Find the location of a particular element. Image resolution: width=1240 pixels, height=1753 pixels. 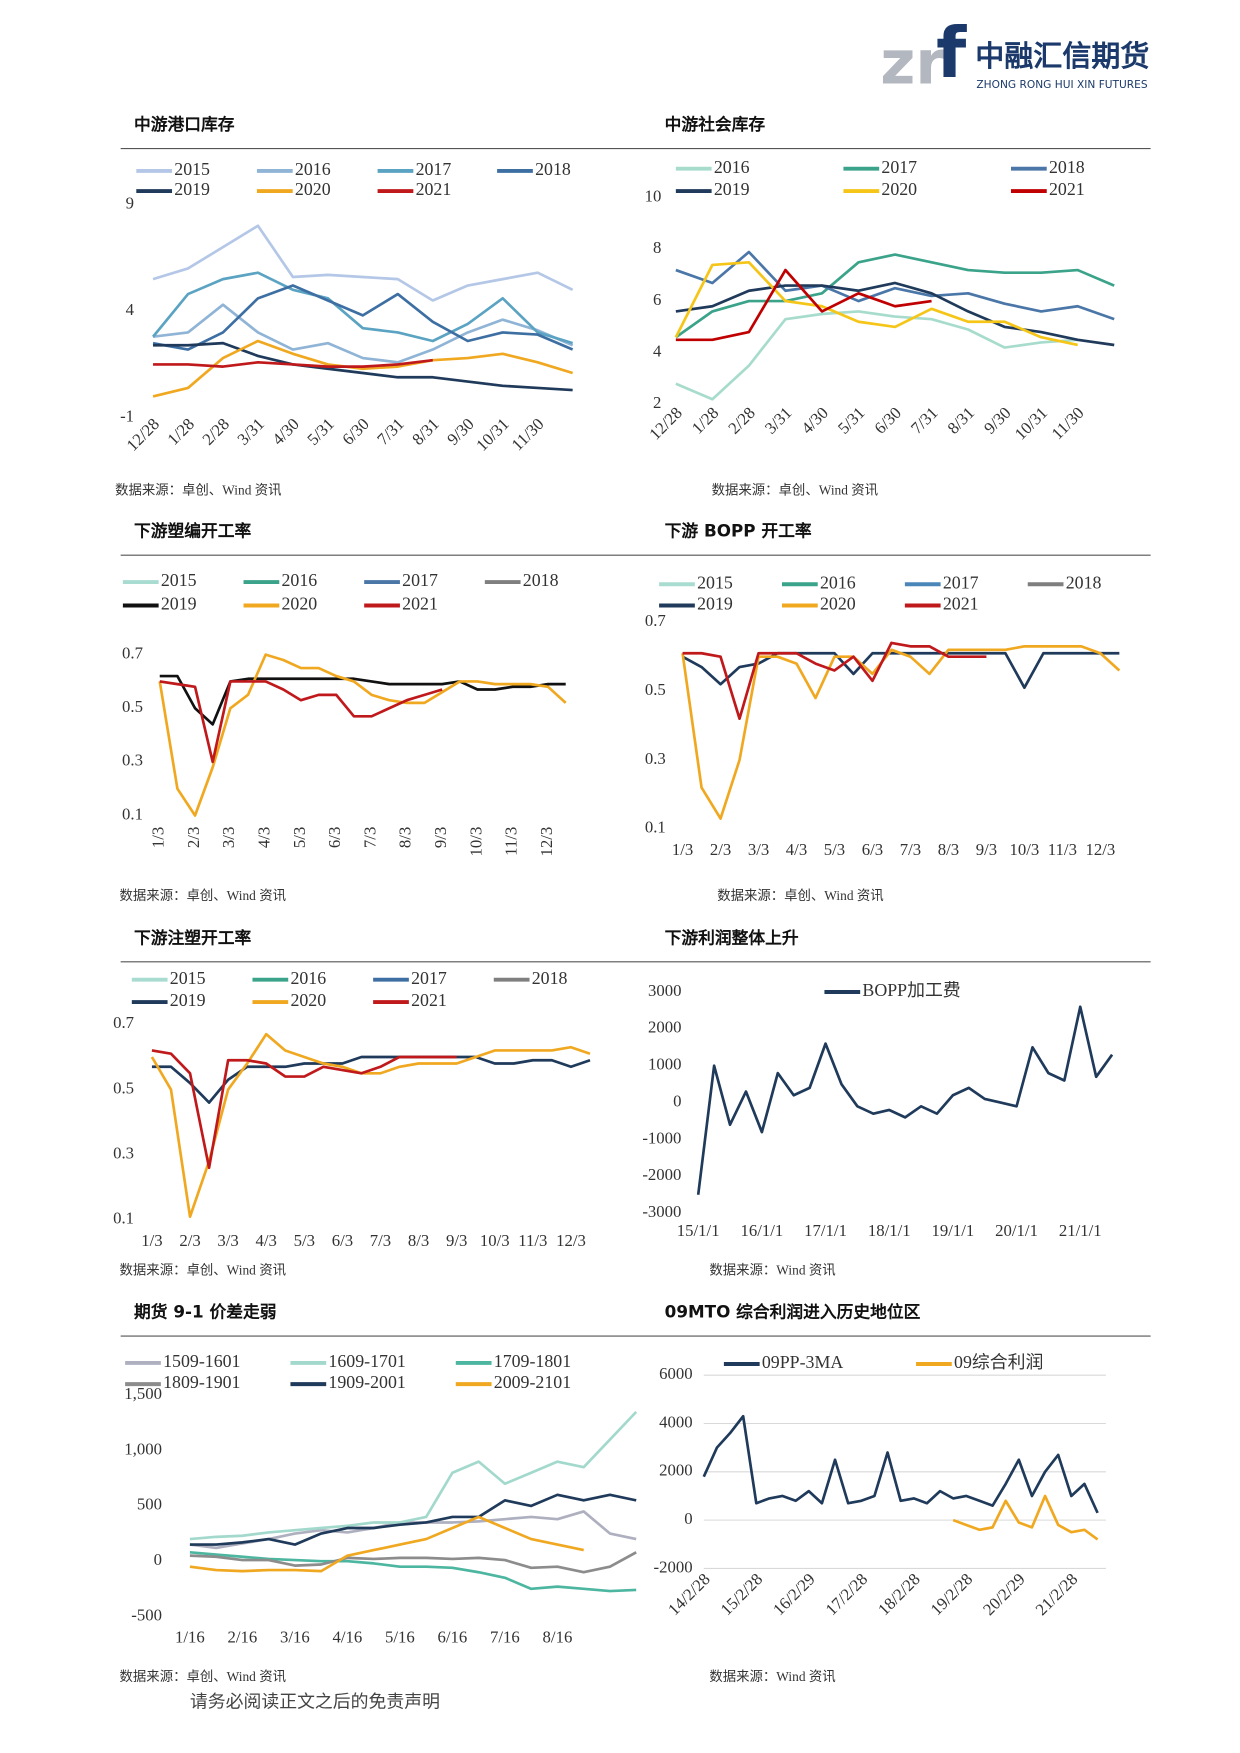

source-note: 数据来源：卓创、Wind 资讯 is located at coordinates (203, 1676).